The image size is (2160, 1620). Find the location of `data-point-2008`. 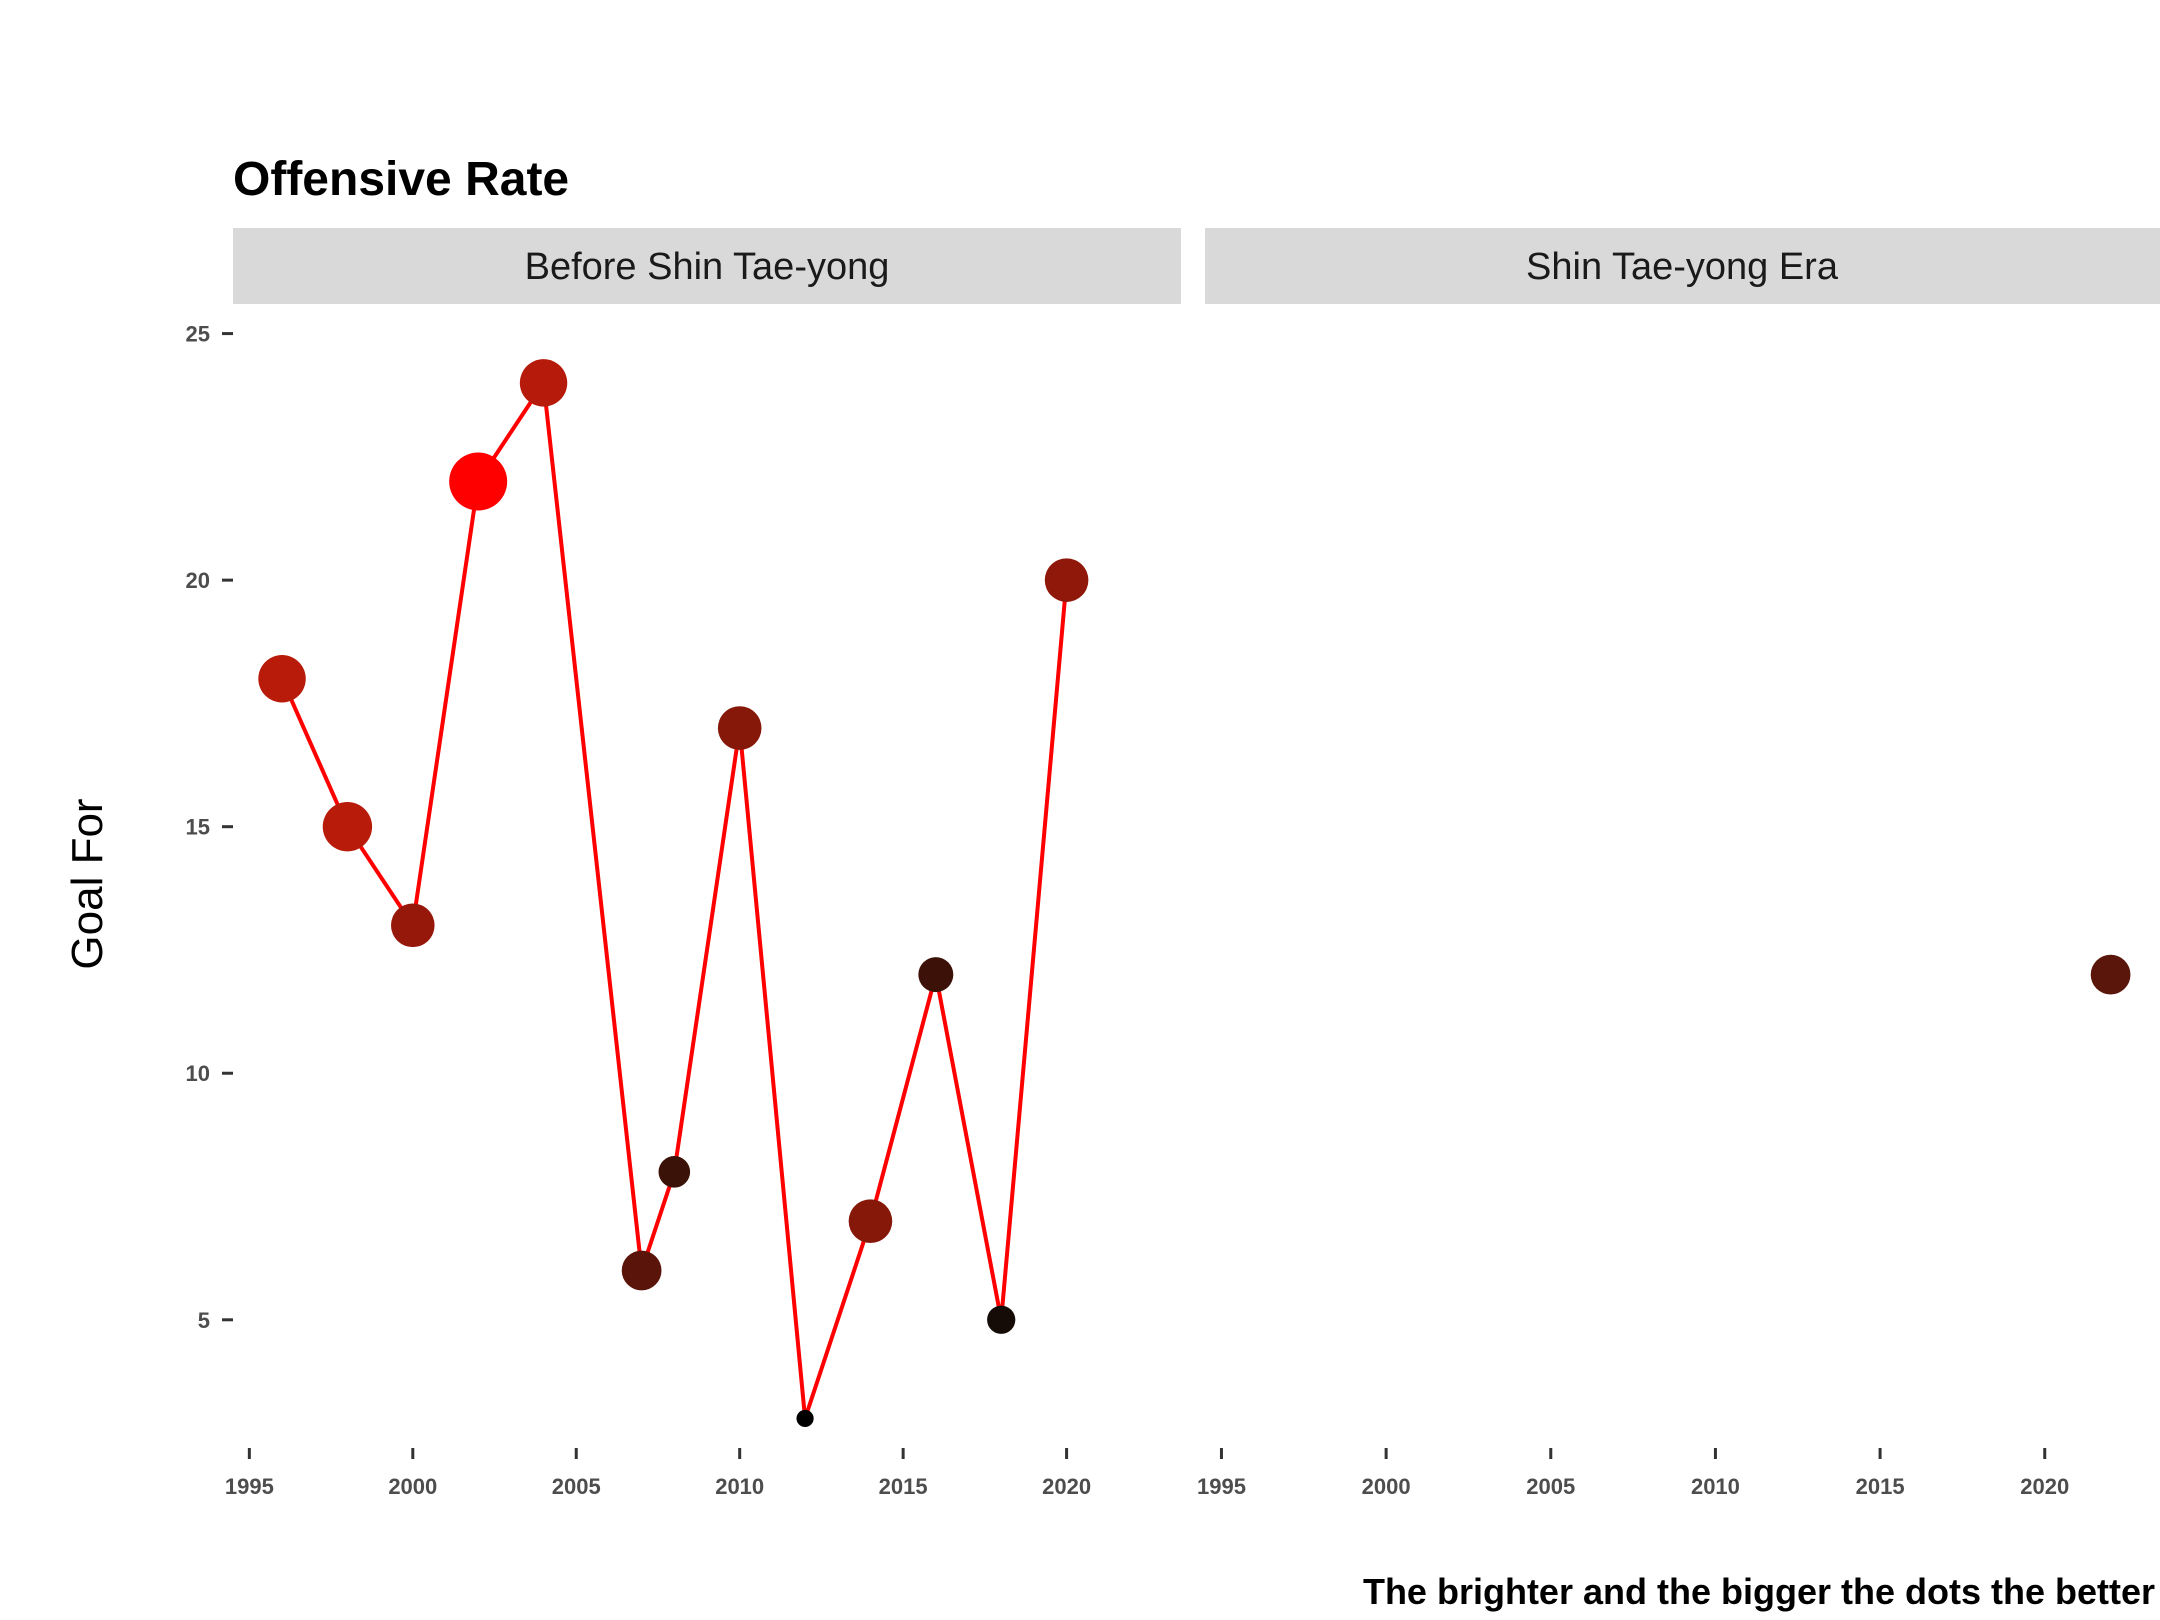

data-point-2008 is located at coordinates (674, 1172).